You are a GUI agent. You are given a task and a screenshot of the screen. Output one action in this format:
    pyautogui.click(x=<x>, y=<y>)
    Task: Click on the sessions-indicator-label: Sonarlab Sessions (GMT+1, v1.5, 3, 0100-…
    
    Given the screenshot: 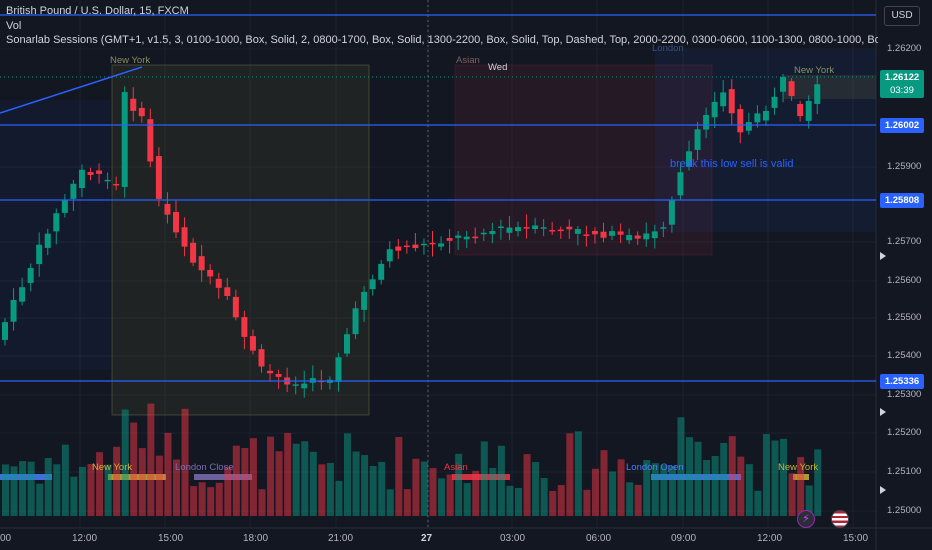 What is the action you would take?
    pyautogui.click(x=442, y=40)
    